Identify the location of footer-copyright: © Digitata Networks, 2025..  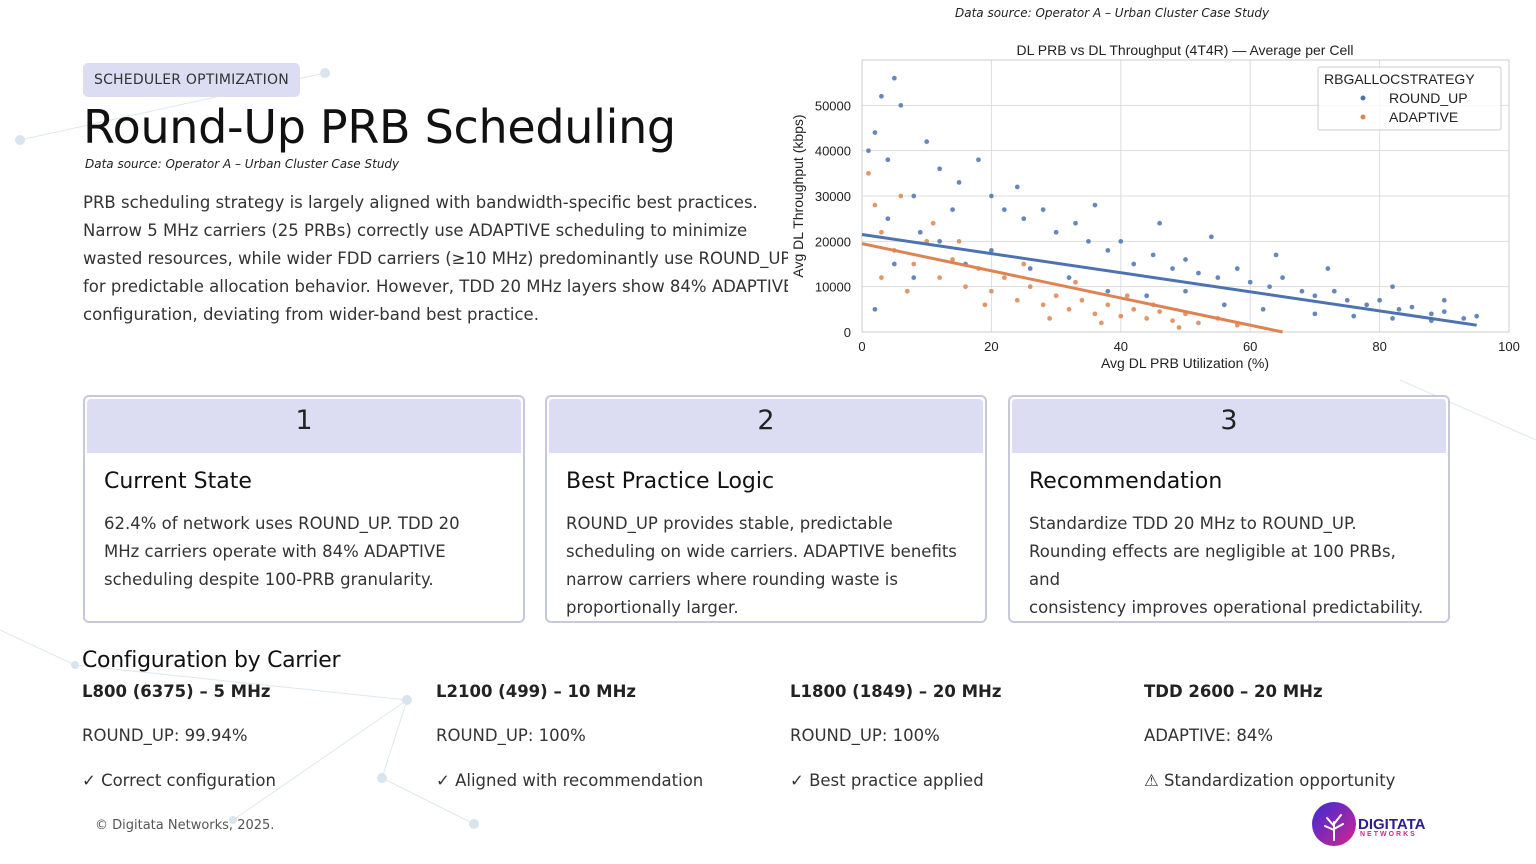
(185, 825).